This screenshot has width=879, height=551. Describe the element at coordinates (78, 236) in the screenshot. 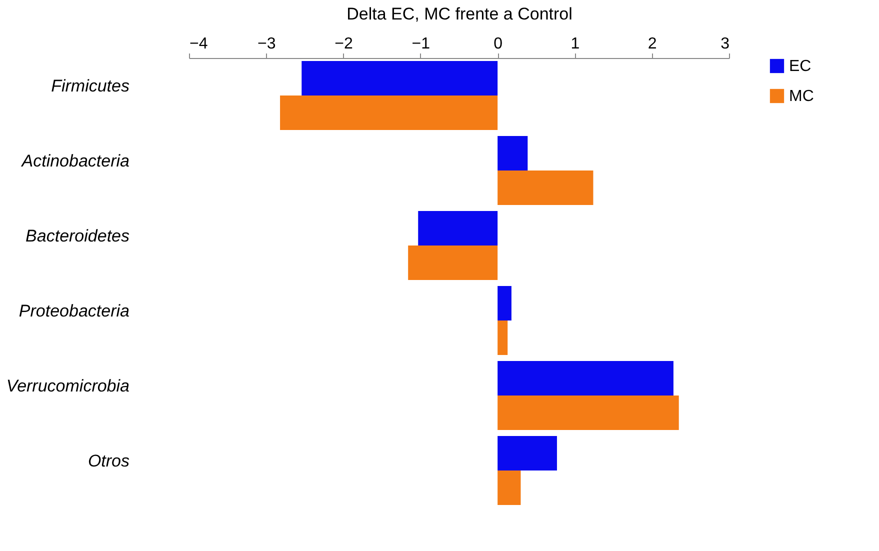

I see `y-tick-label: Bacteroidetes` at that location.